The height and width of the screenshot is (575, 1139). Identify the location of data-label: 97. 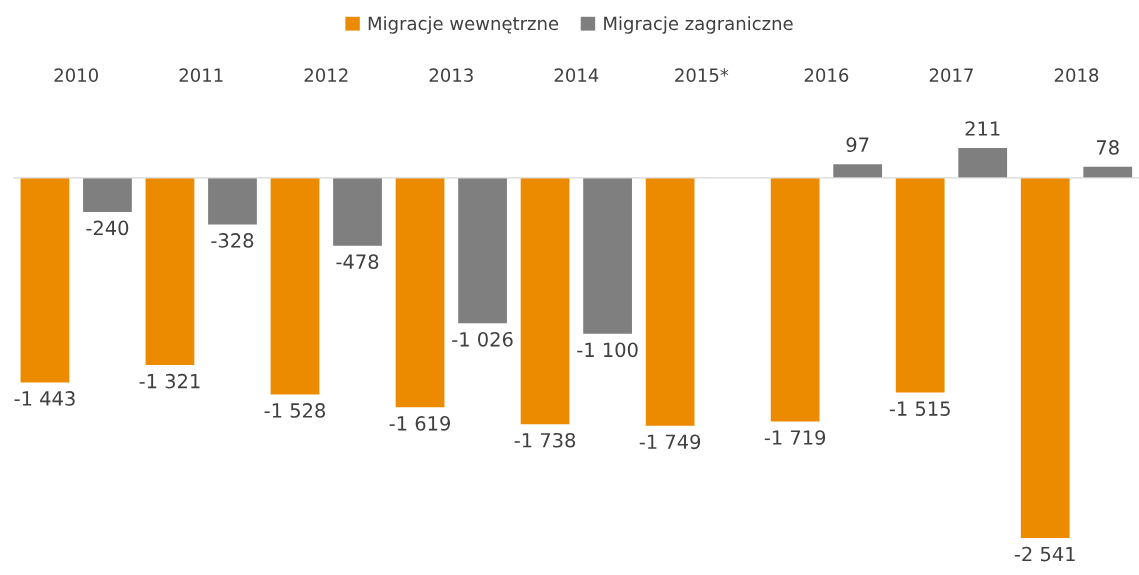
(857, 145).